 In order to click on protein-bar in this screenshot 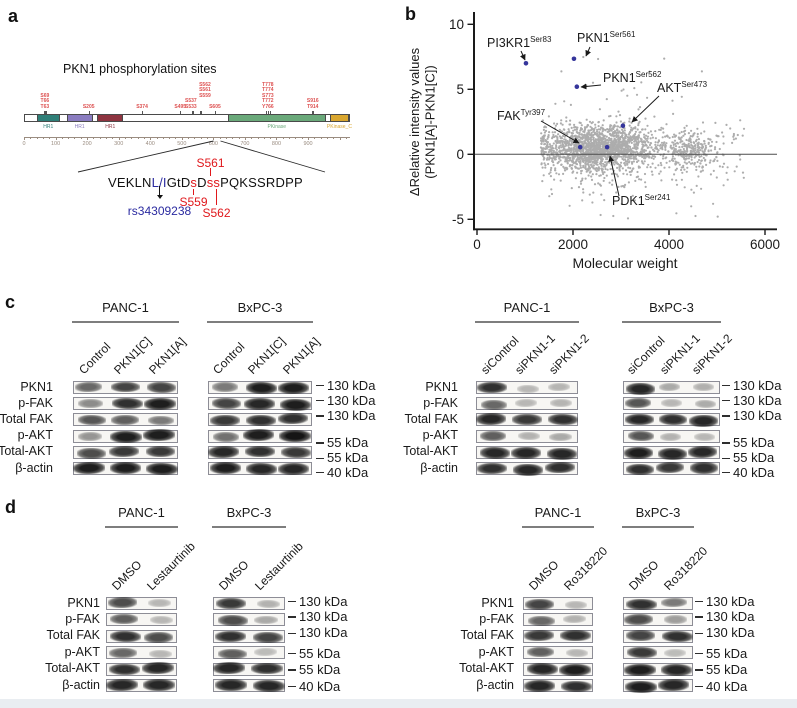, I will do `click(187, 118)`.